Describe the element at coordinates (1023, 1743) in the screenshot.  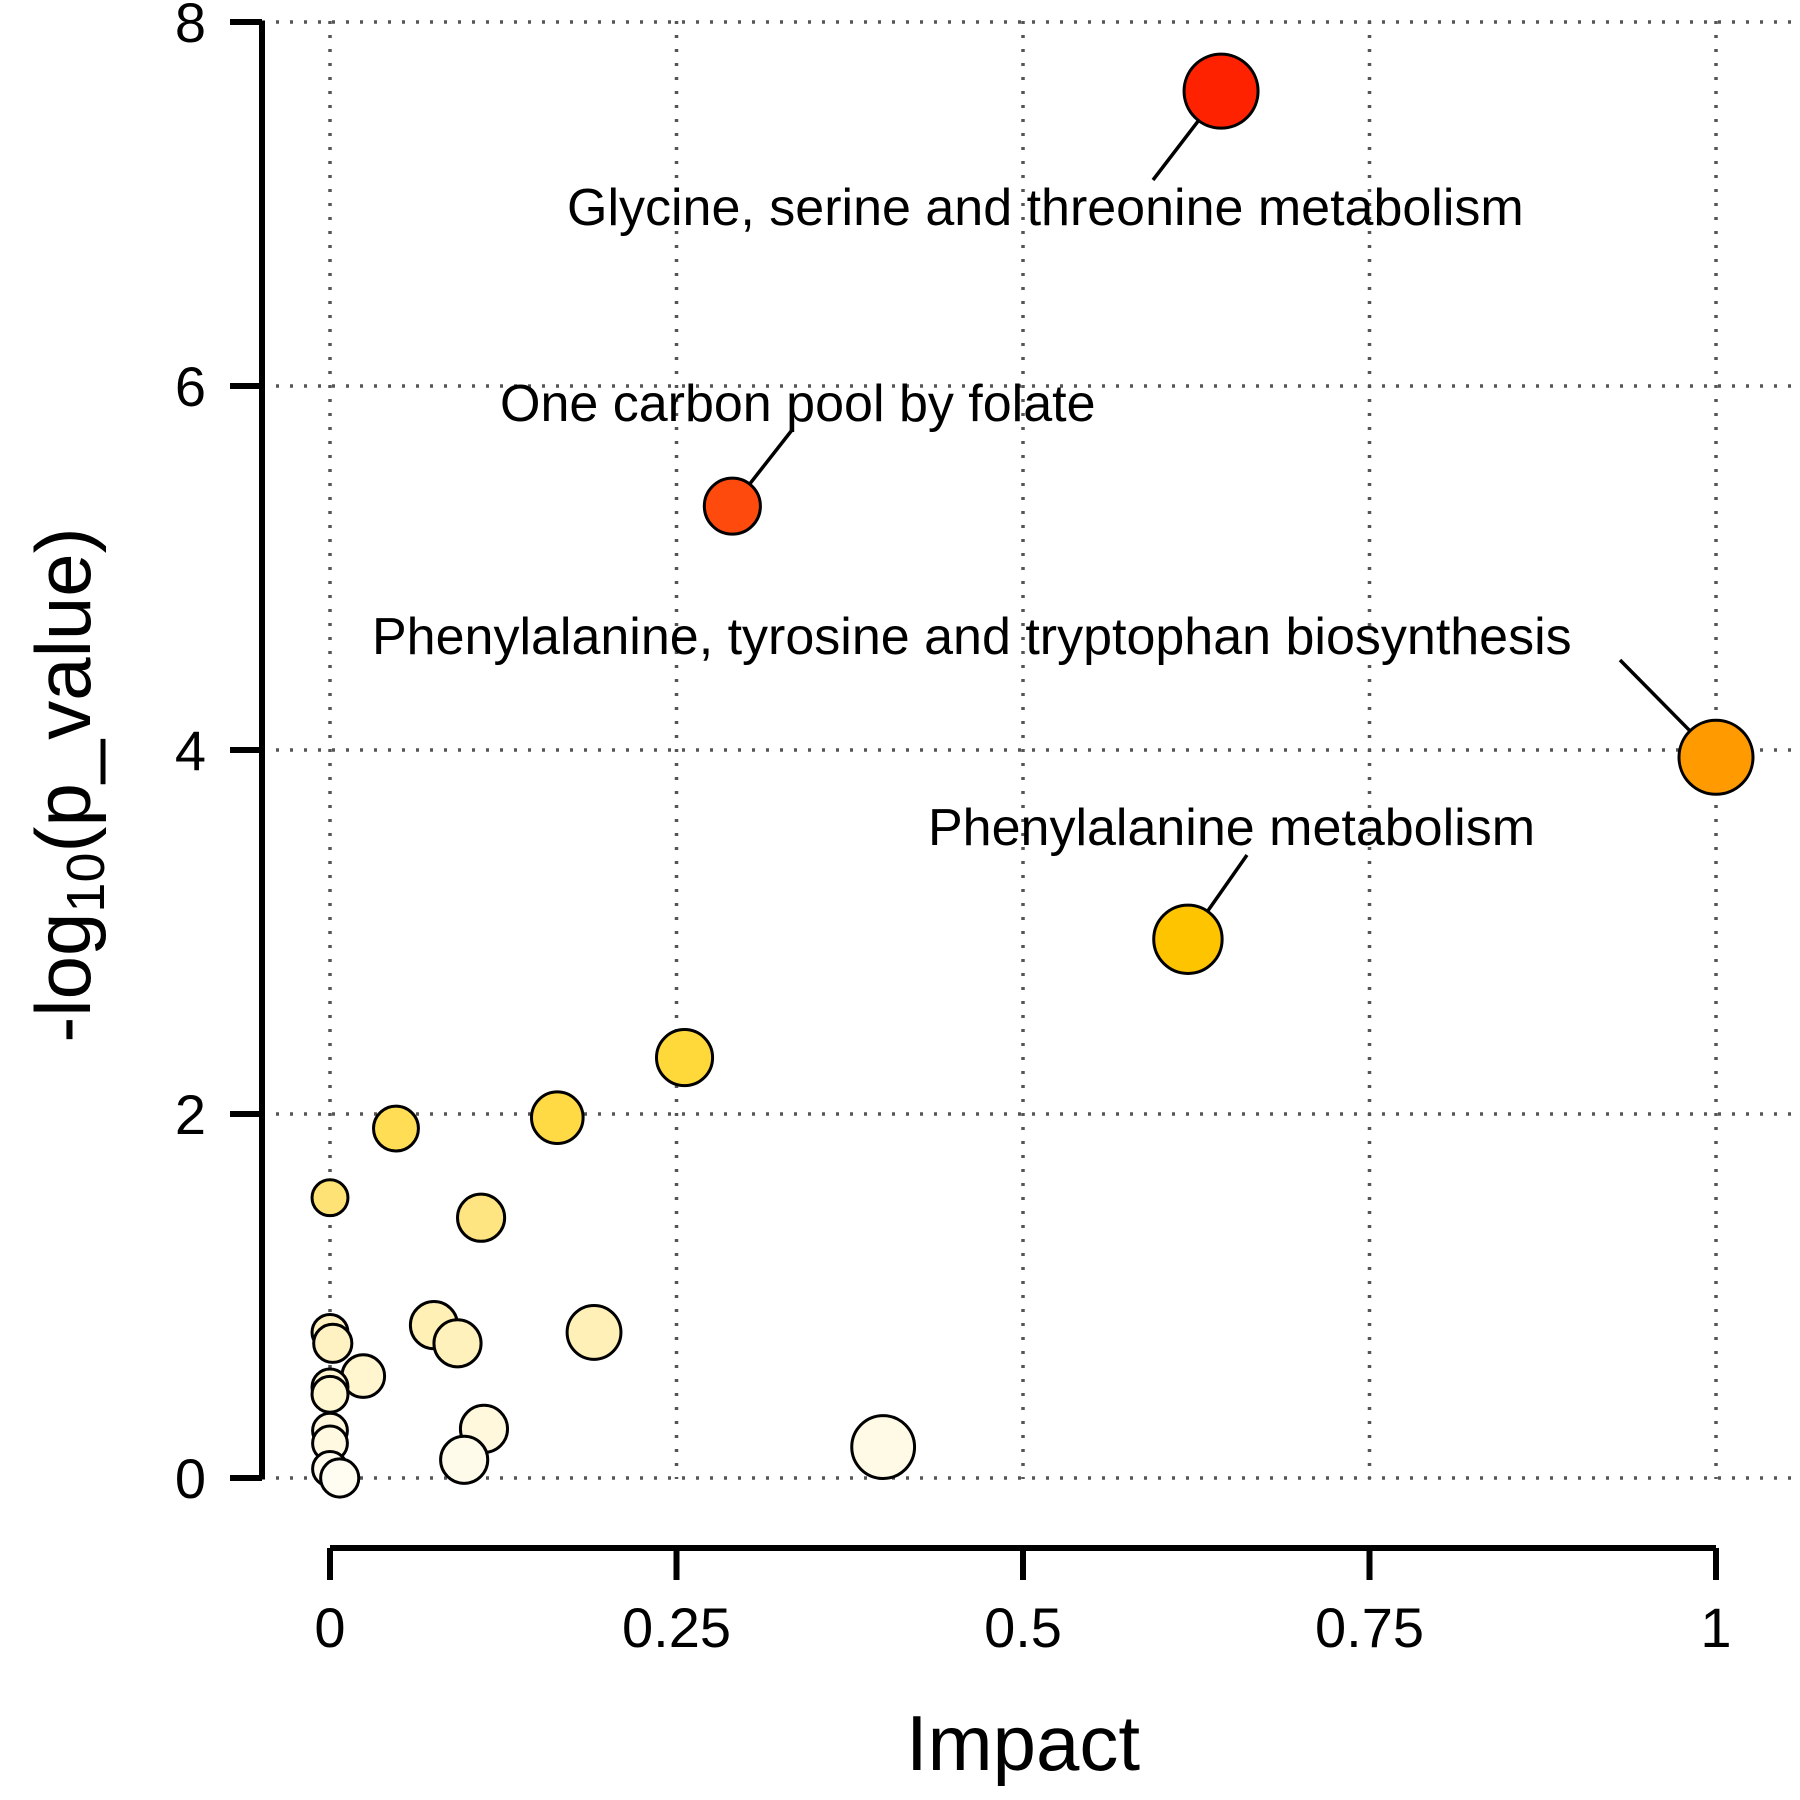
I see `x-axis-title: Impact` at that location.